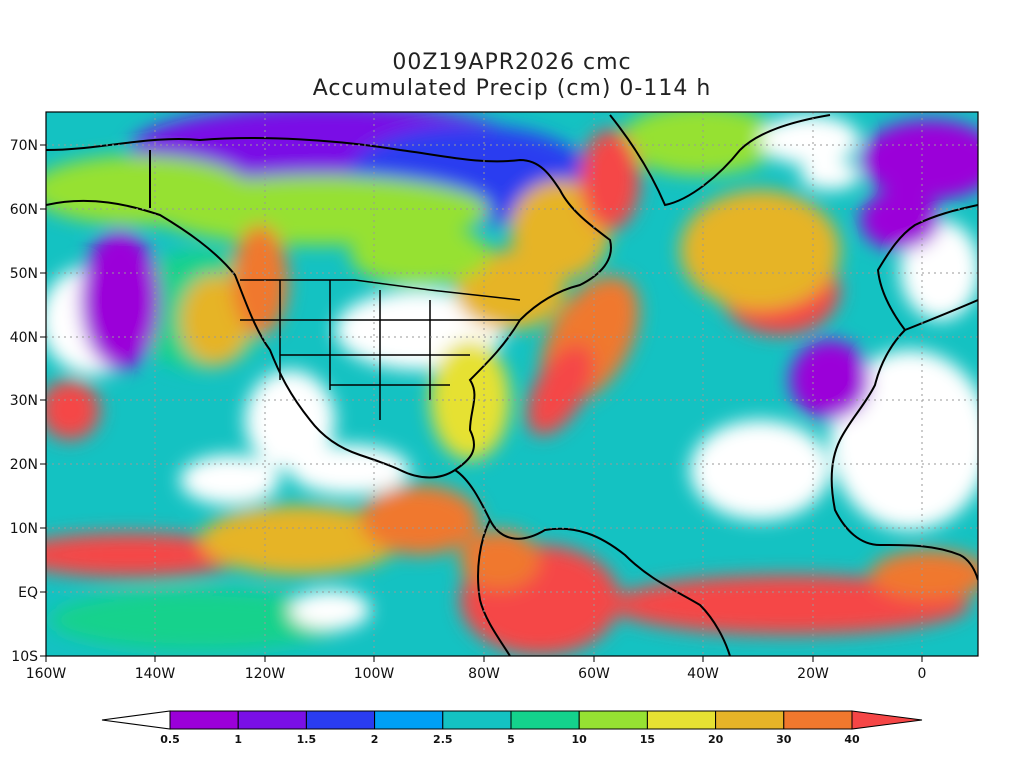 The image size is (1024, 768). What do you see at coordinates (852, 739) in the screenshot?
I see `colorbar-label: 40` at bounding box center [852, 739].